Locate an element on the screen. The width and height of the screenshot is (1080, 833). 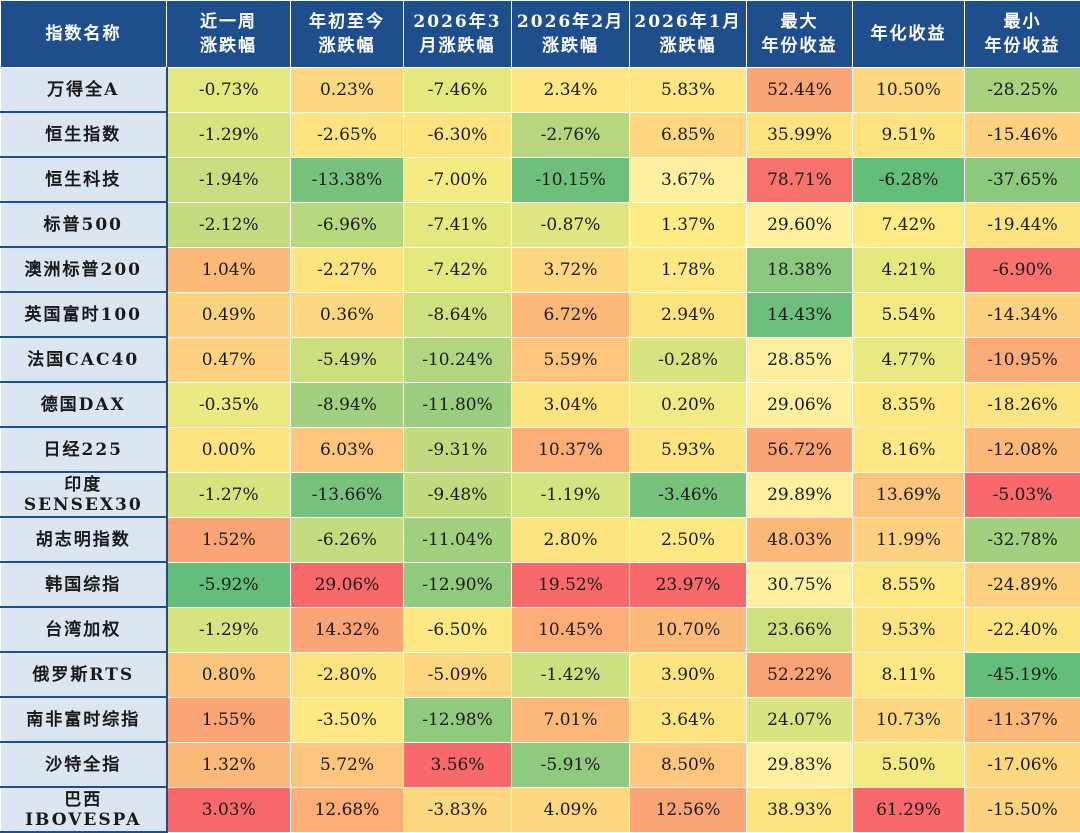
column-header-line: 最小 is located at coordinates (1023, 22).